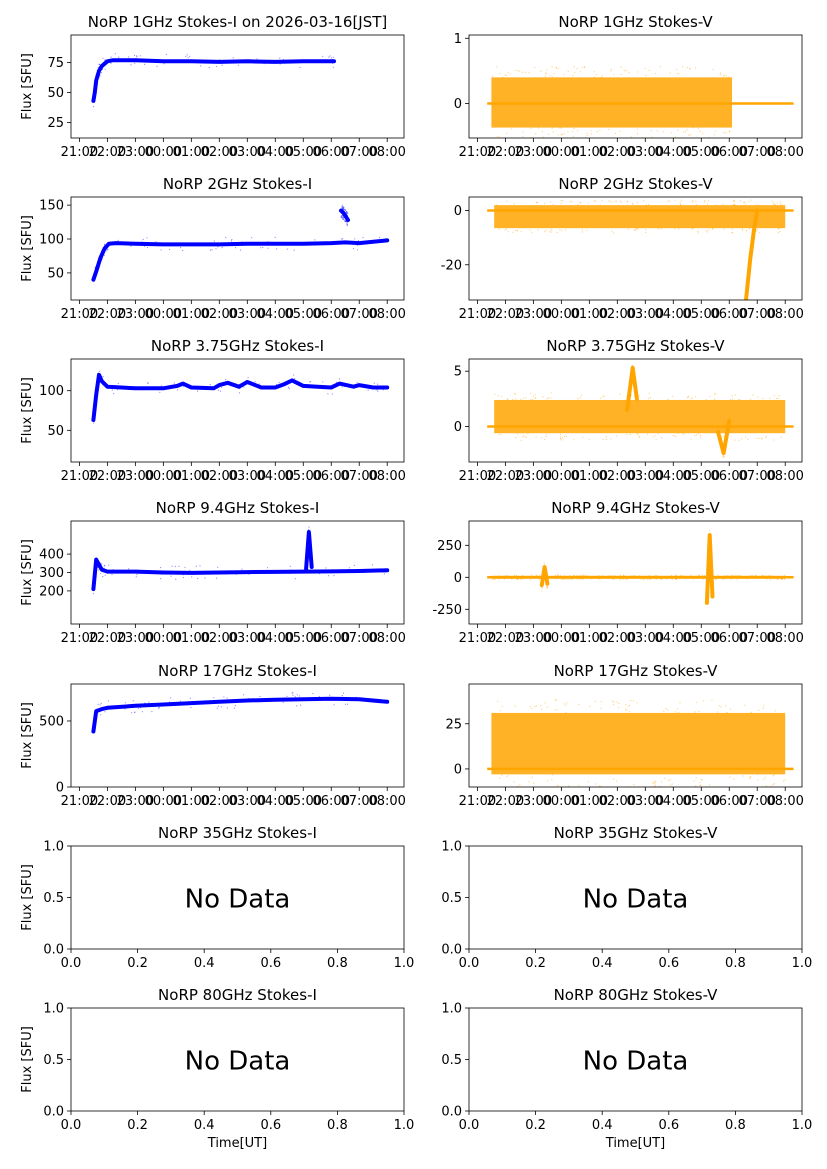 Image resolution: width=827 pixels, height=1169 pixels. Describe the element at coordinates (617, 314) in the screenshot. I see `x-tick-label: 02:00` at that location.